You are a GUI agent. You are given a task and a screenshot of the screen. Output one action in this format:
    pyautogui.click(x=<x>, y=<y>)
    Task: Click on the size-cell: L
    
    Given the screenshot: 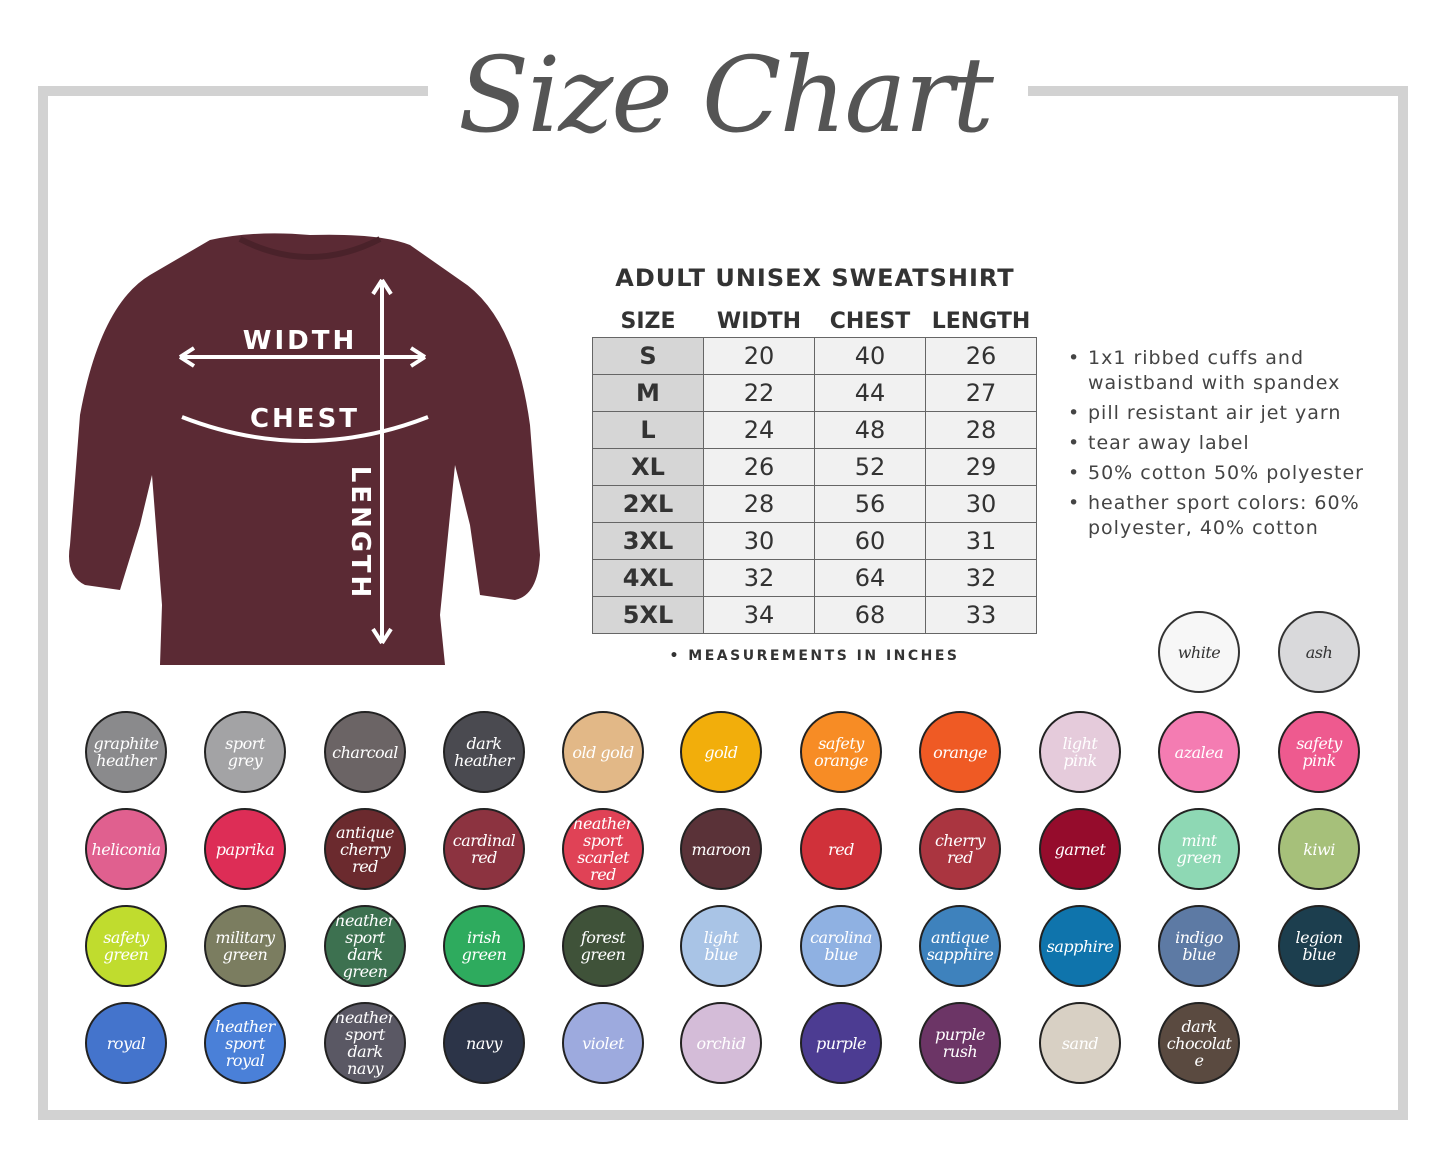 What is the action you would take?
    pyautogui.click(x=648, y=430)
    